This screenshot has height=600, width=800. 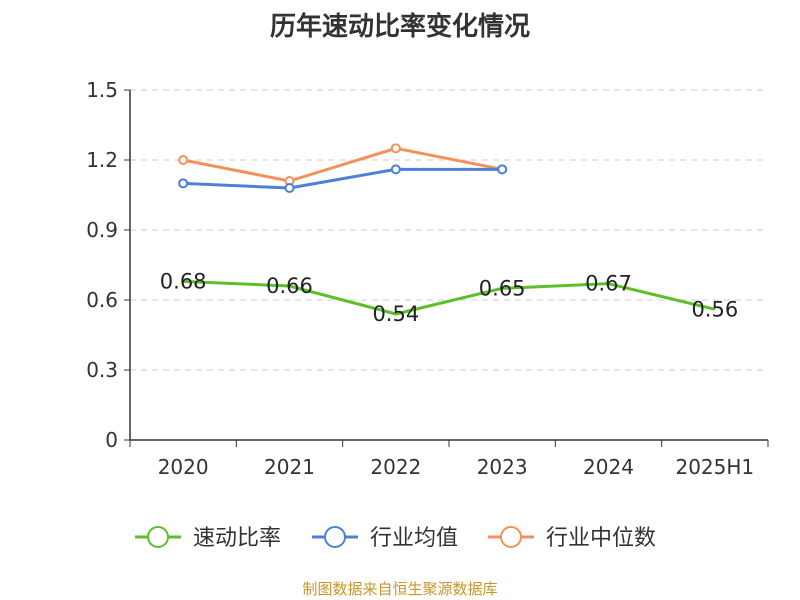 What do you see at coordinates (111, 440) in the screenshot?
I see `y-tick-label: 0` at bounding box center [111, 440].